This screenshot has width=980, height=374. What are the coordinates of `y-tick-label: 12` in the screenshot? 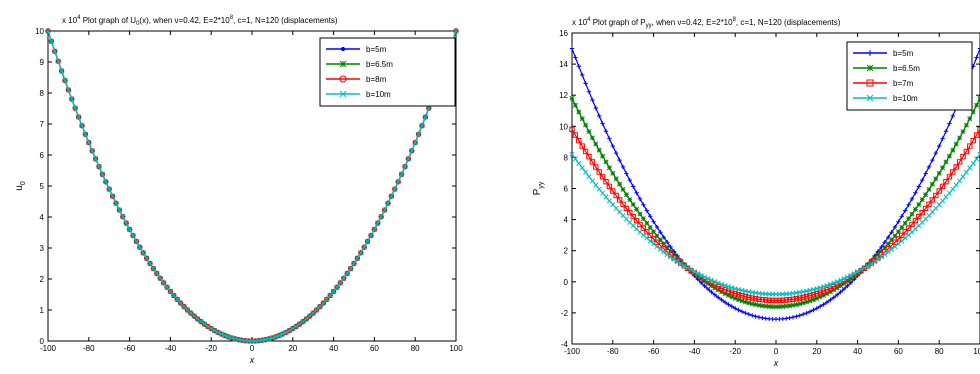 It's located at (563, 95).